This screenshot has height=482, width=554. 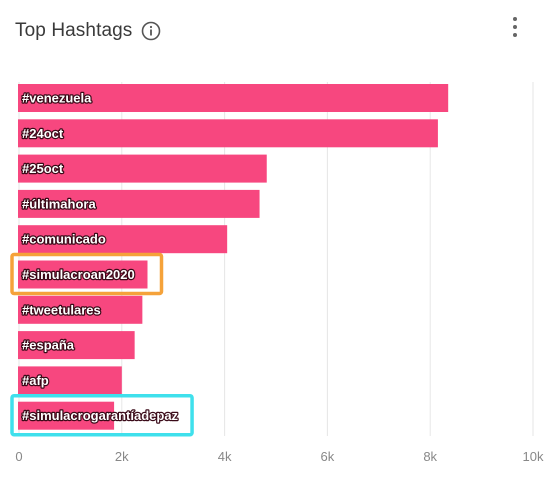 I want to click on bar-label: #últimahora, so click(x=59, y=203).